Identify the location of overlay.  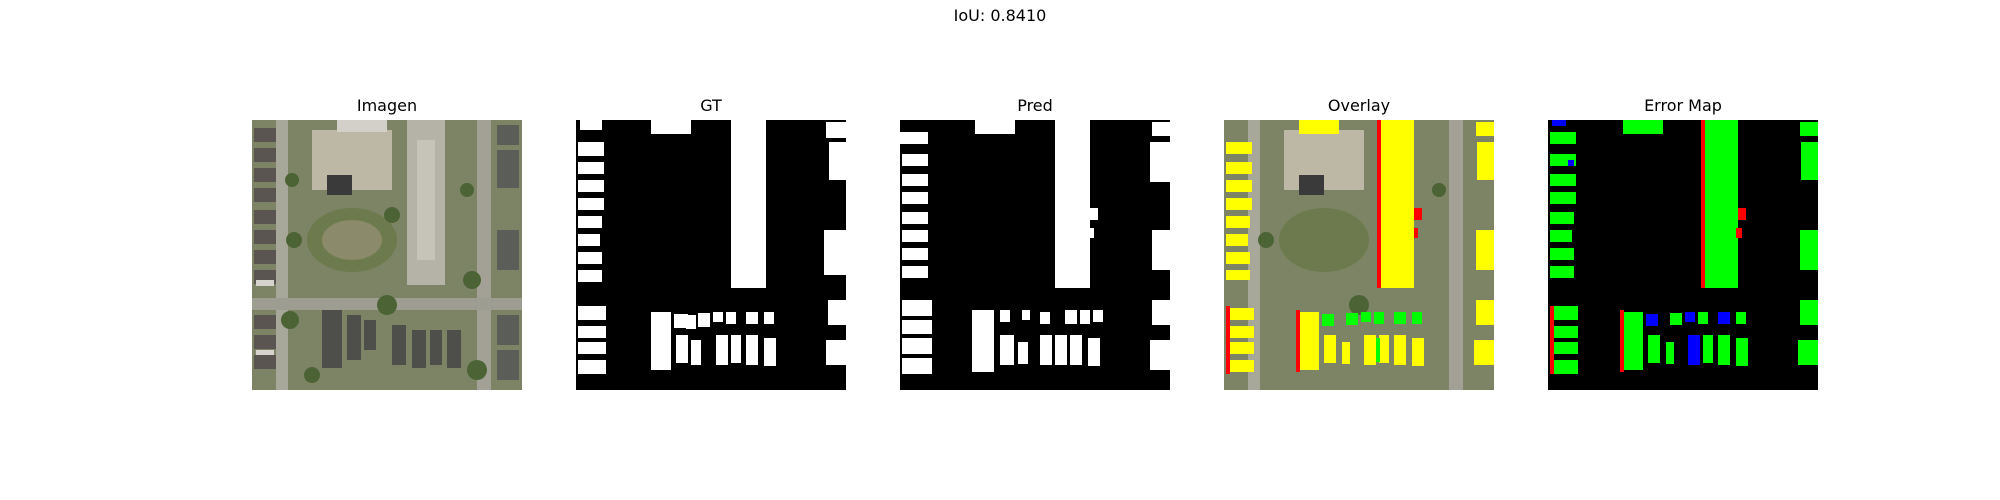
(1359, 255).